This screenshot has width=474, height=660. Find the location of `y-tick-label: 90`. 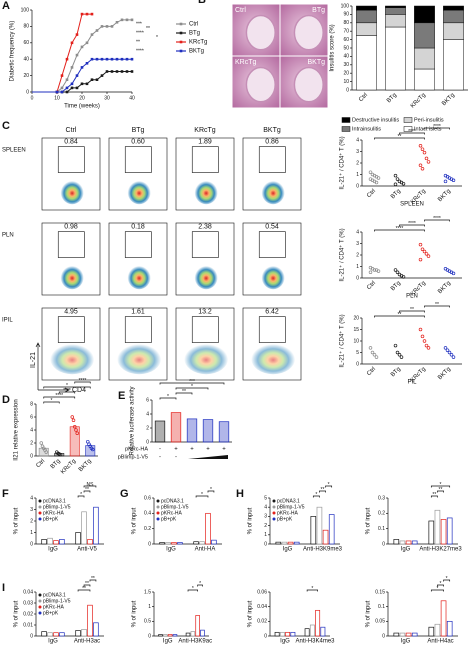

y-tick-label: 90 is located at coordinates (346, 15).